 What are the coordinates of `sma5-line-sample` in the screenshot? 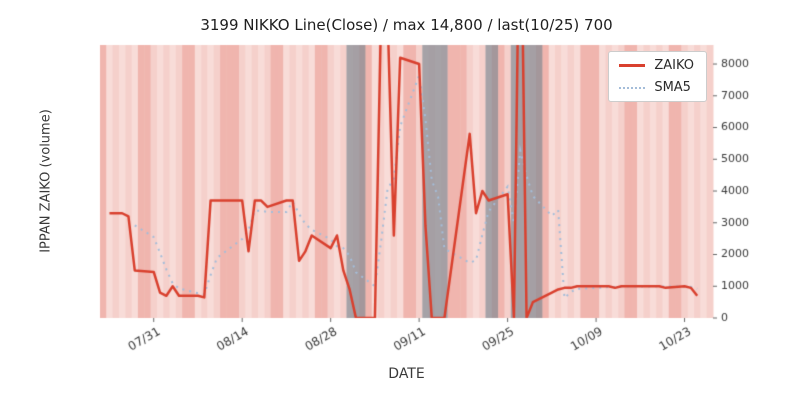 It's located at (632, 87).